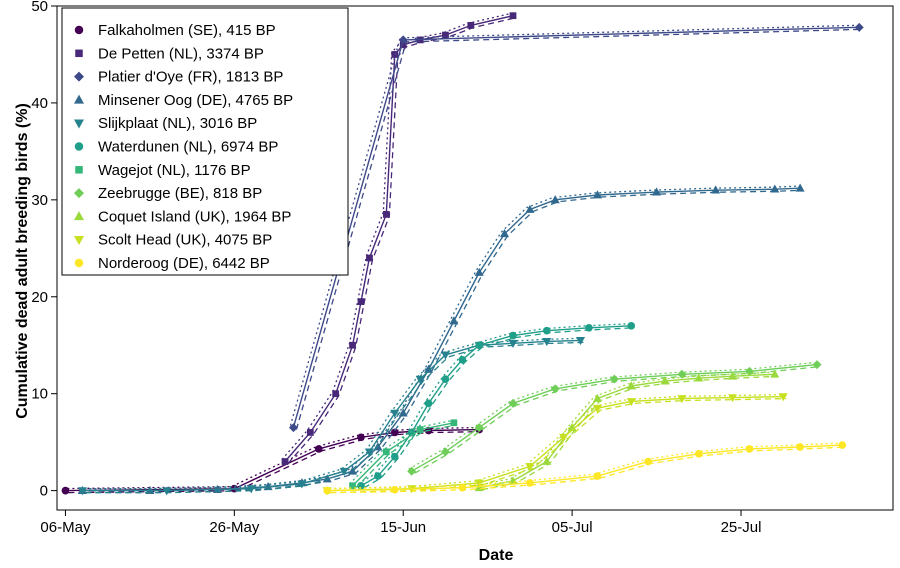 The height and width of the screenshot is (568, 900). I want to click on y-tick-label: 40, so click(39, 103).